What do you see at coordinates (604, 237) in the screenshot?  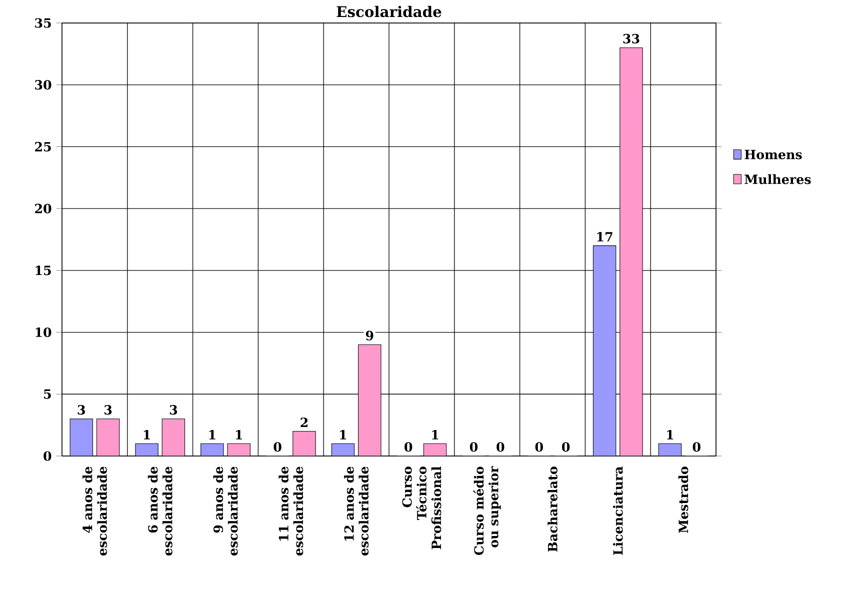 I see `data-label: 17` at bounding box center [604, 237].